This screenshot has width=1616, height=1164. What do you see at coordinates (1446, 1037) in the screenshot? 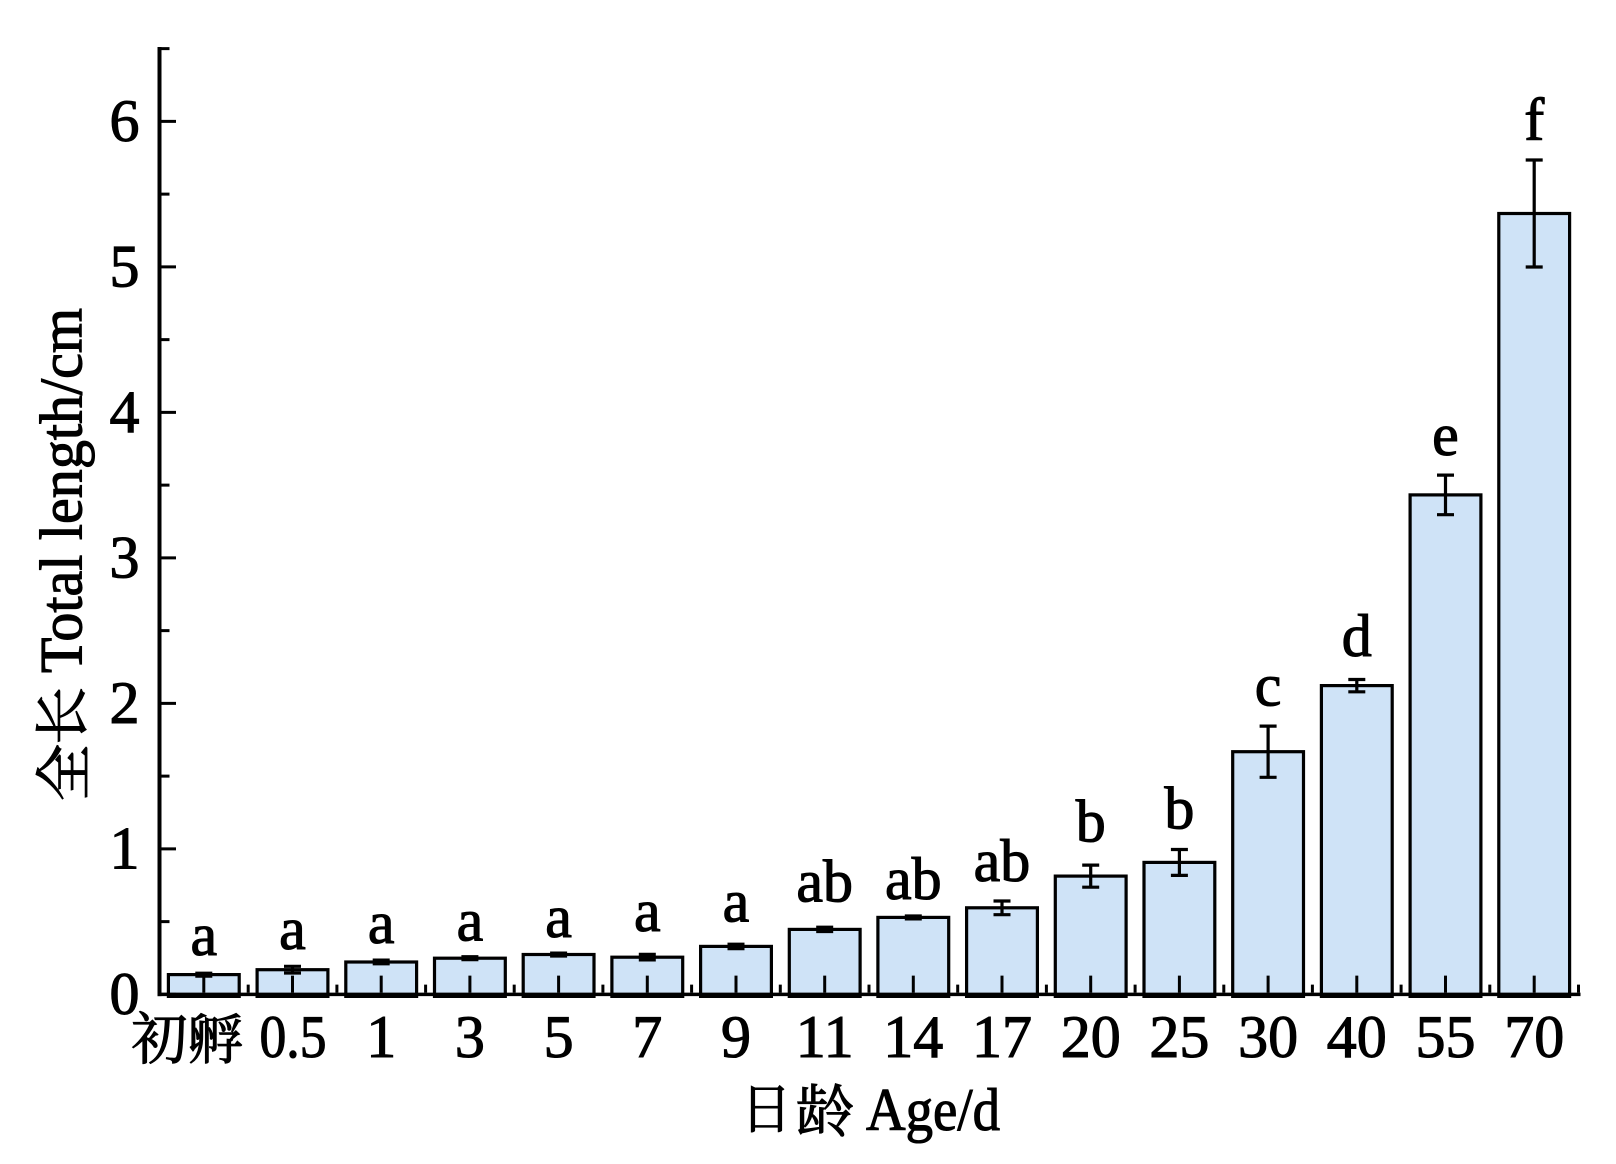
I see `svg-text: 55` at bounding box center [1446, 1037].